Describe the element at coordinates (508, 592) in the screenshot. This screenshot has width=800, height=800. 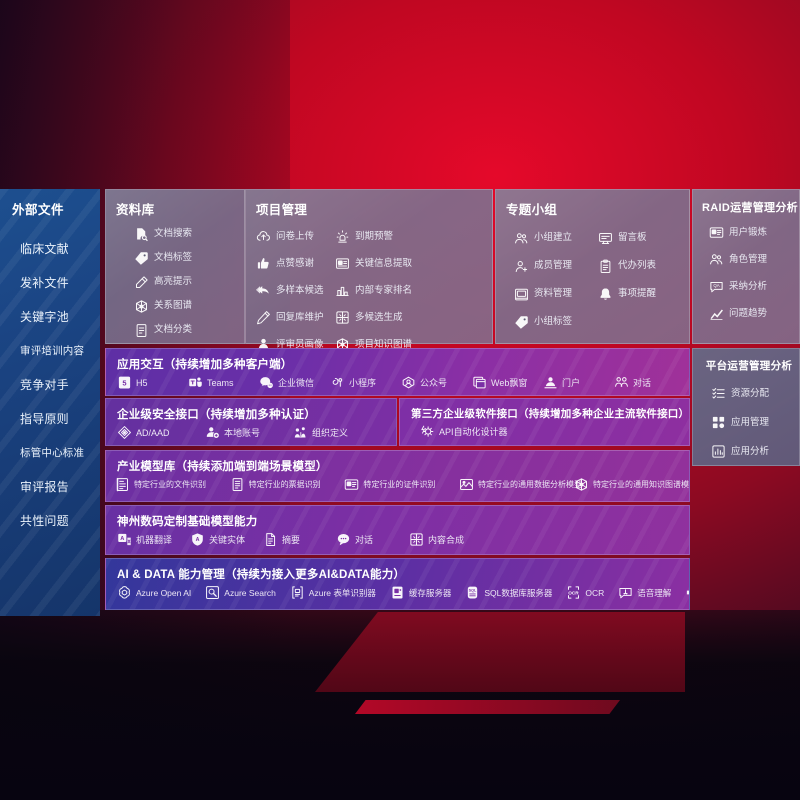
I see `item-sql-database: SQL SQL数据库服务器` at that location.